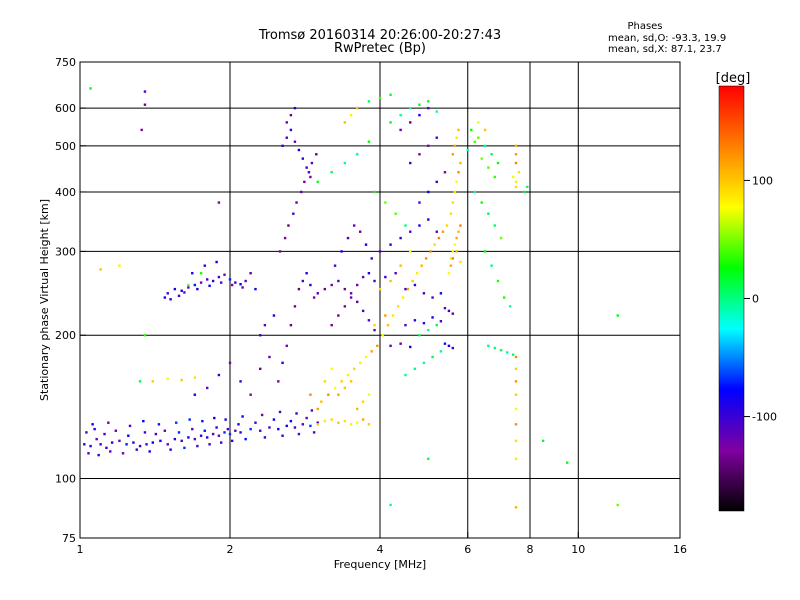 This screenshot has width=800, height=600. Describe the element at coordinates (65, 108) in the screenshot. I see `y-tick-label: 600` at that location.